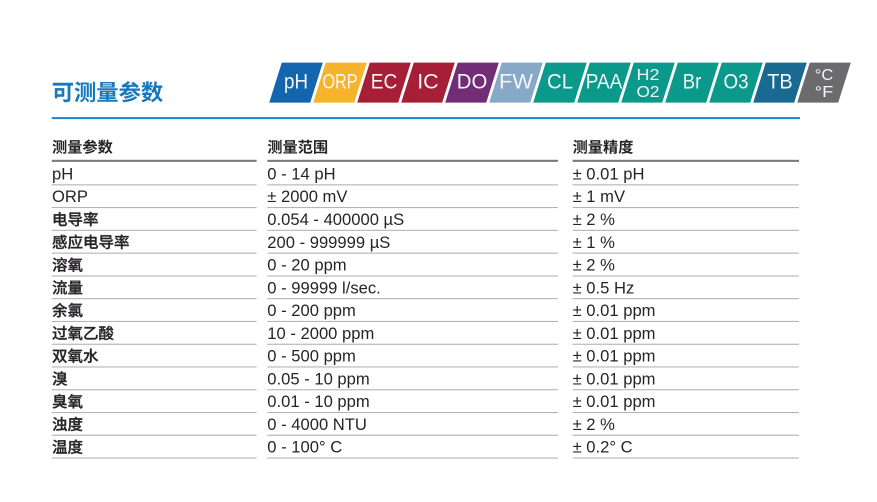 The image size is (877, 502). I want to click on svg-text: DO, so click(472, 81).